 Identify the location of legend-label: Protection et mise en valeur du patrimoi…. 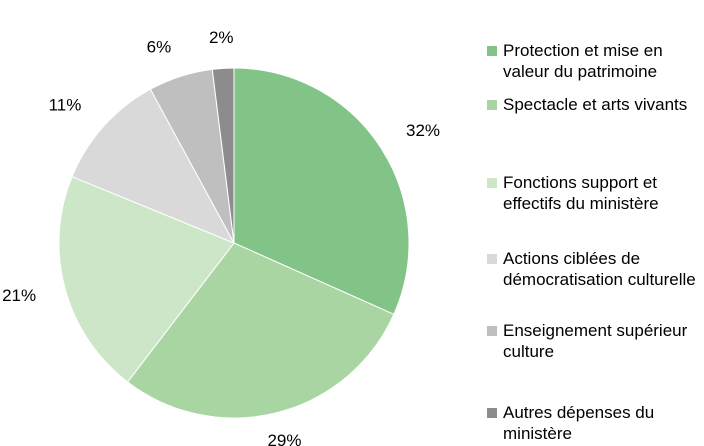
(583, 61).